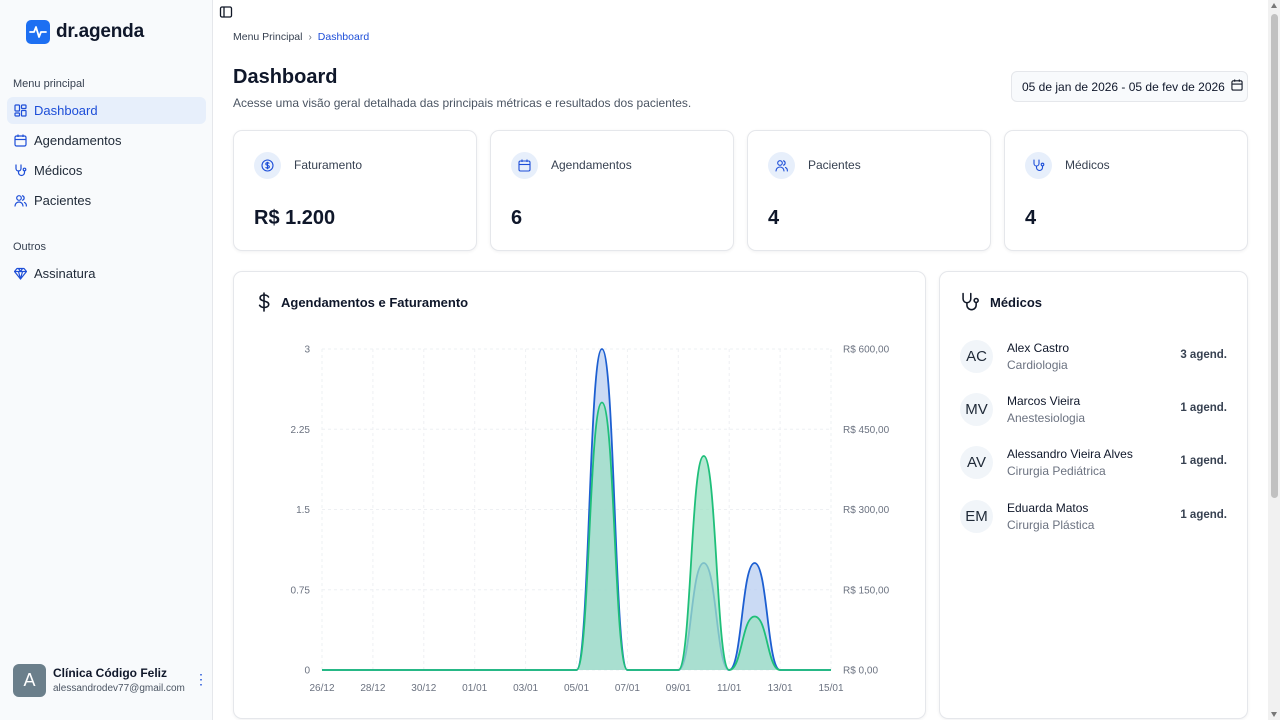 This screenshot has height=720, width=1280. Describe the element at coordinates (1123, 86) in the screenshot. I see `date-range-label: 05 de jan de 2026 - 05 de fev de 2026` at that location.